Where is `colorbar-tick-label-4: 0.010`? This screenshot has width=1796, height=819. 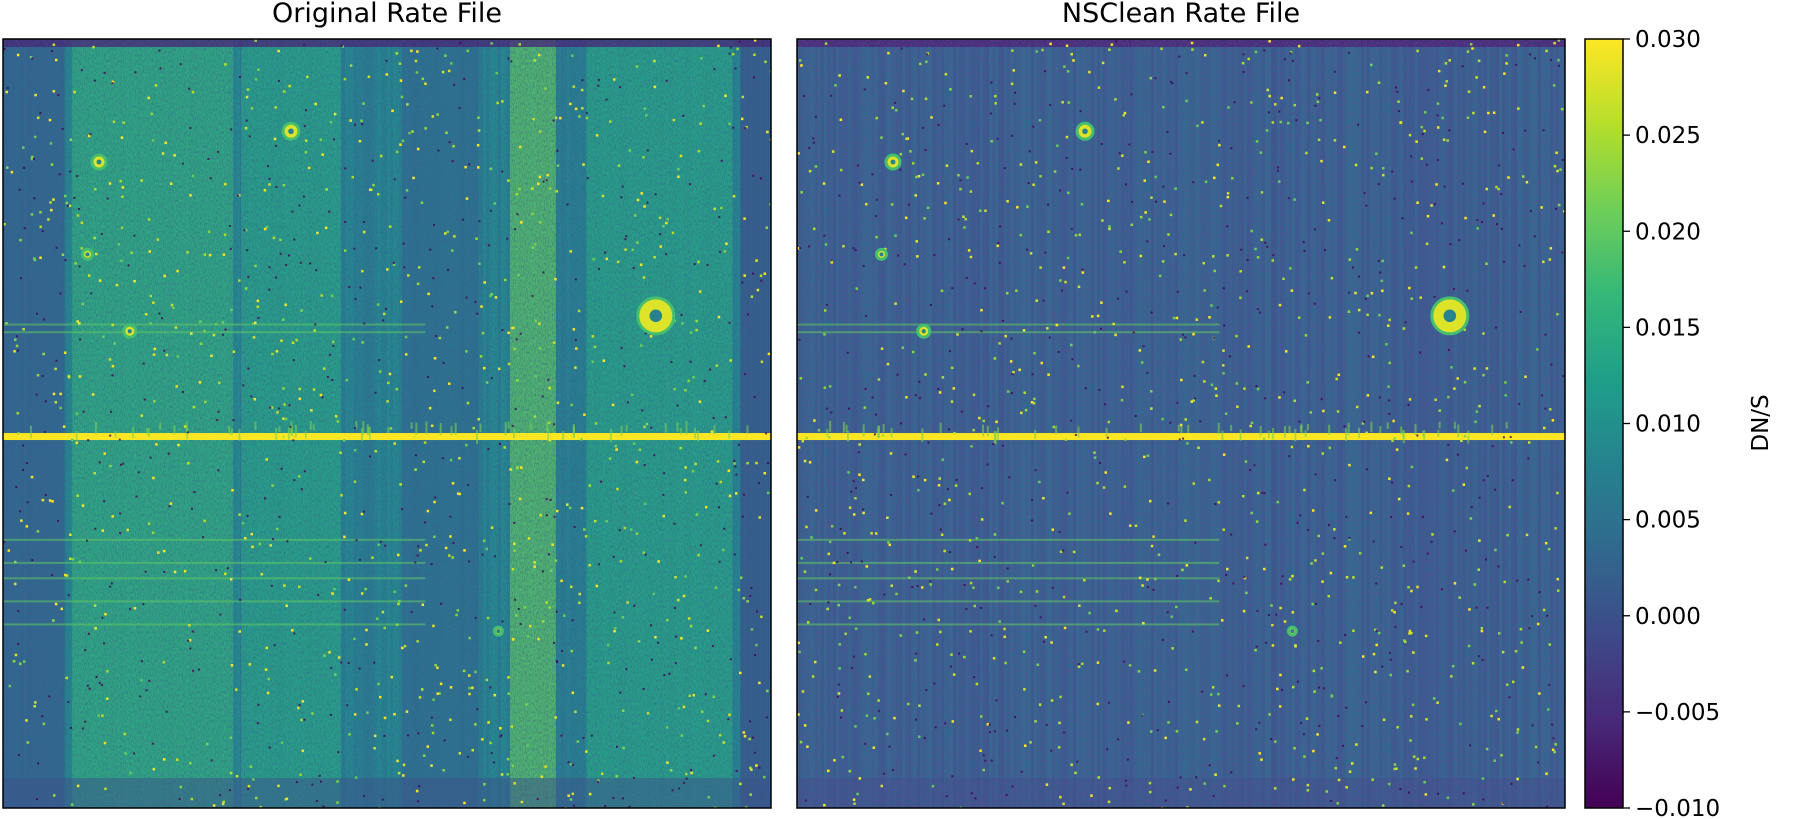
colorbar-tick-label-4: 0.010 is located at coordinates (1668, 425).